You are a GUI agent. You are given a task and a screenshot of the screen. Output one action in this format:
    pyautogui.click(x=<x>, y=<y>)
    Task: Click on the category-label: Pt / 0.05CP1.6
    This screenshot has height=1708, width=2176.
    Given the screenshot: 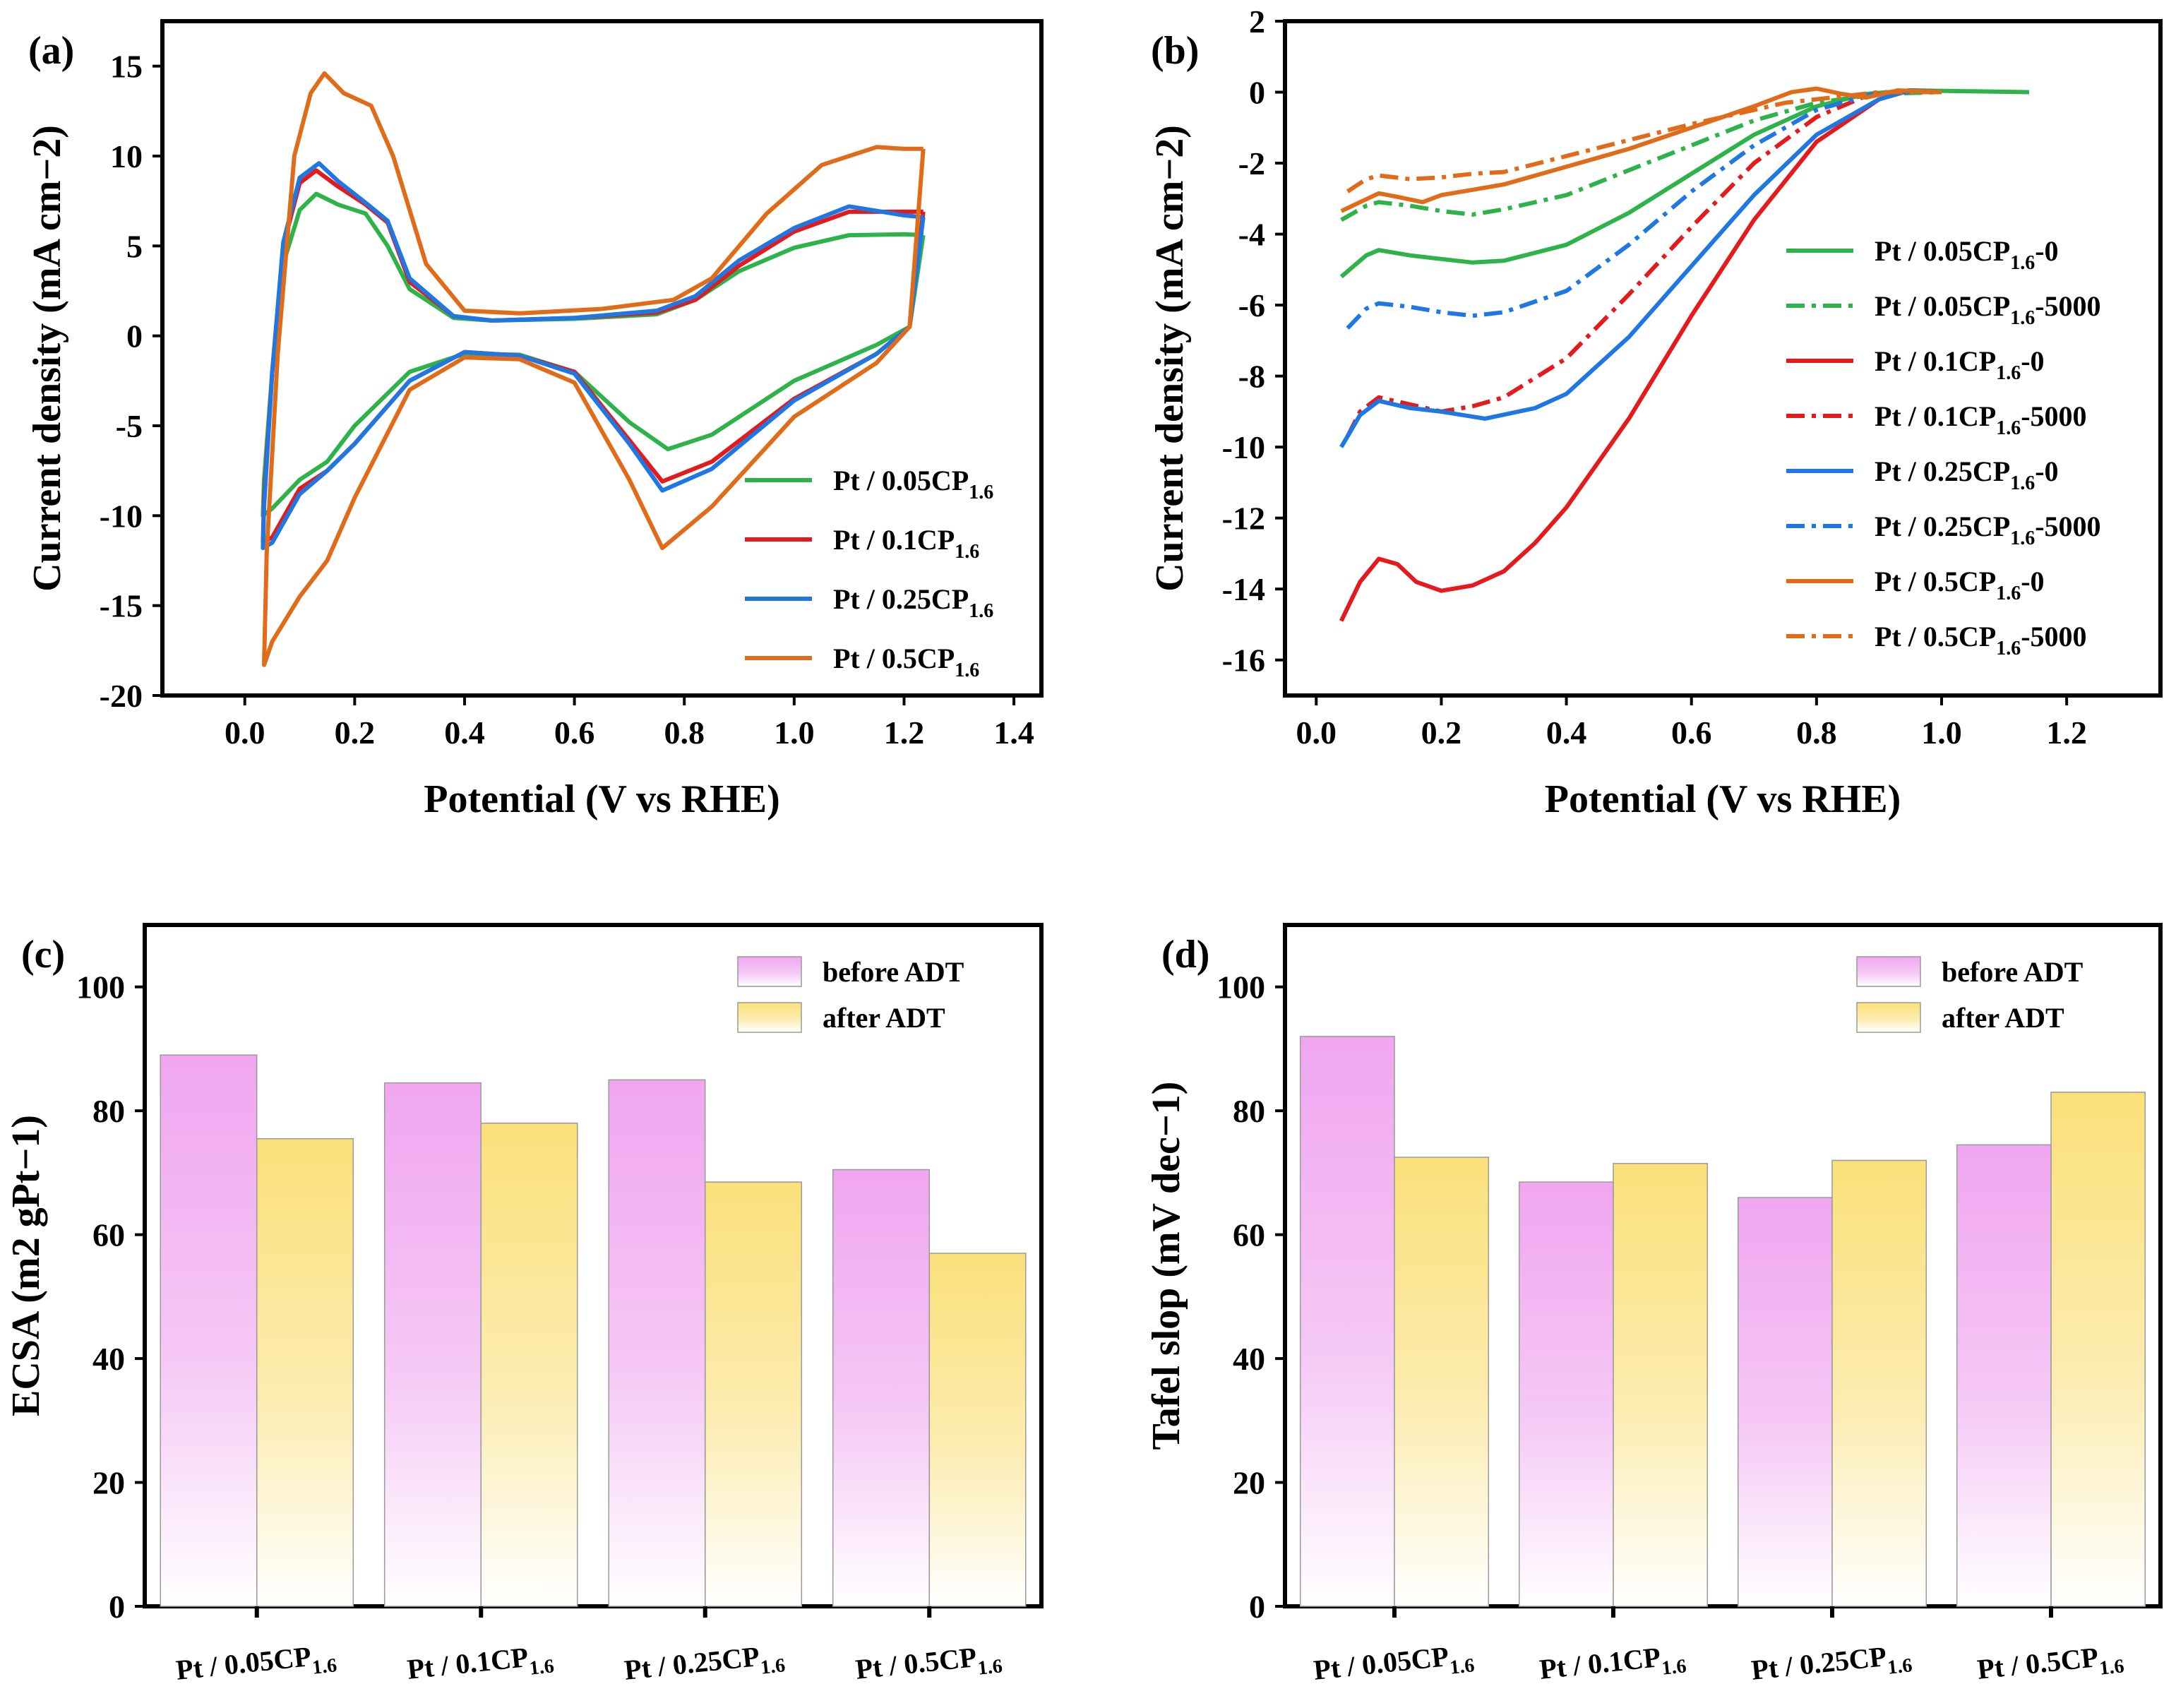 What is the action you would take?
    pyautogui.click(x=256, y=1664)
    